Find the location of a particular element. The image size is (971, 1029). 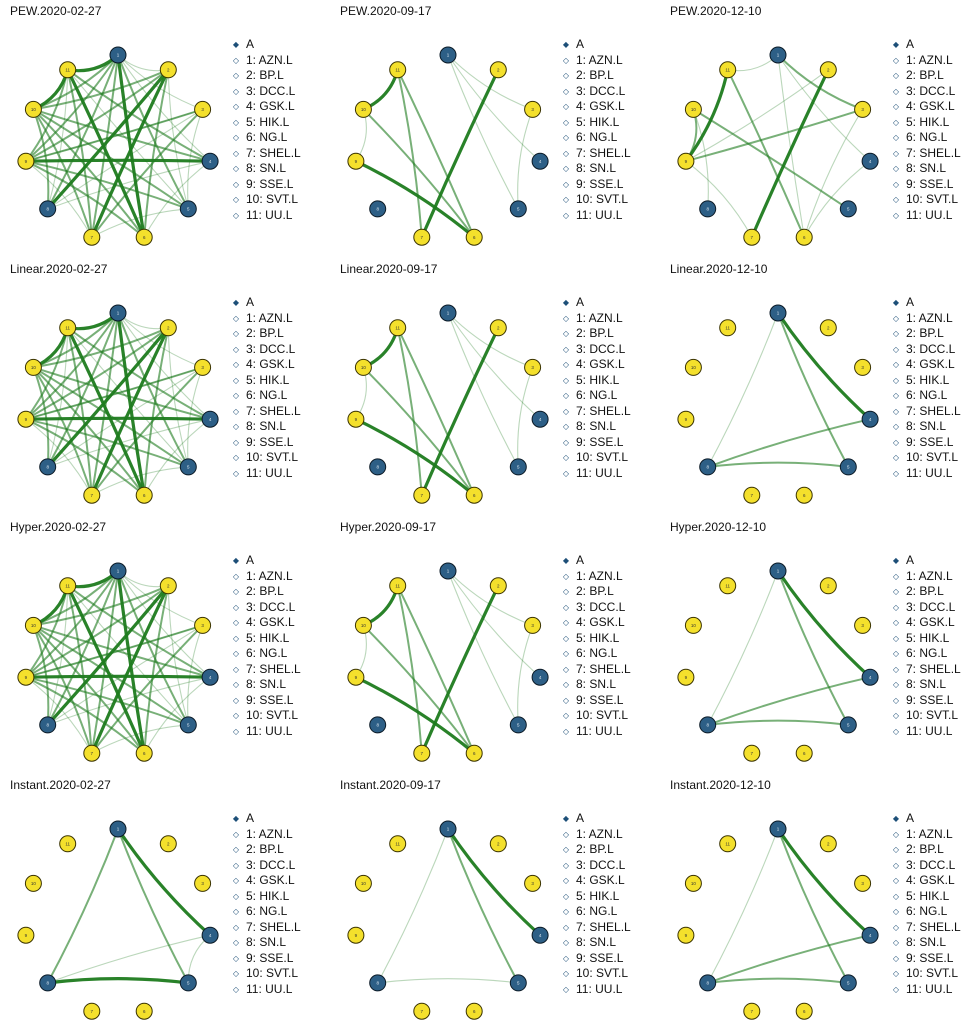

edge-layer is located at coordinates (129, 906).